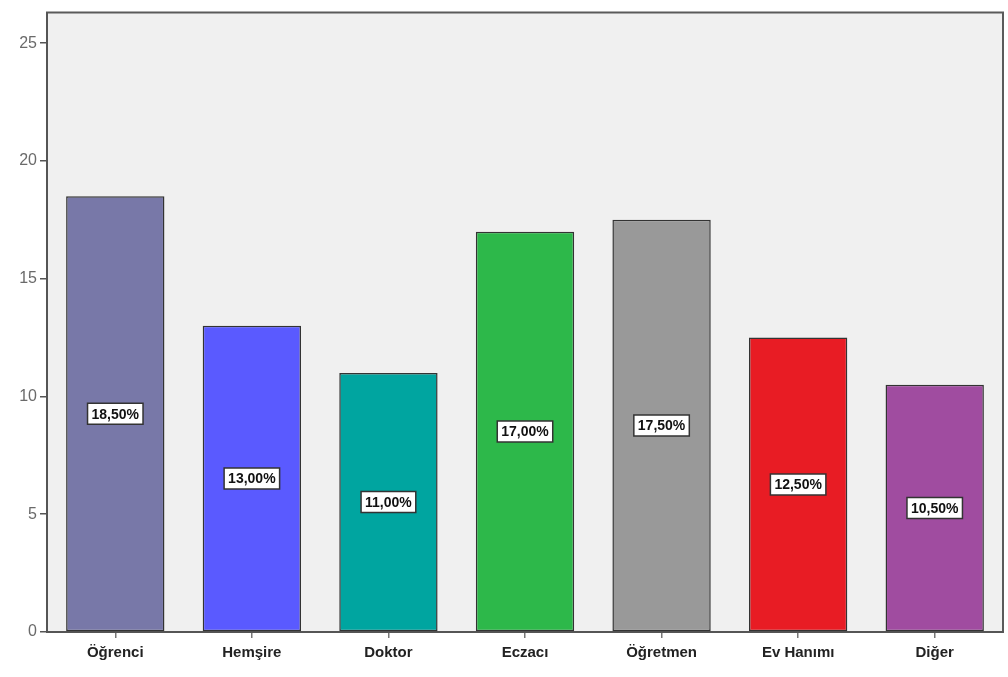 This screenshot has width=1008, height=677. Describe the element at coordinates (33, 631) in the screenshot. I see `y-tick-label: 0` at that location.